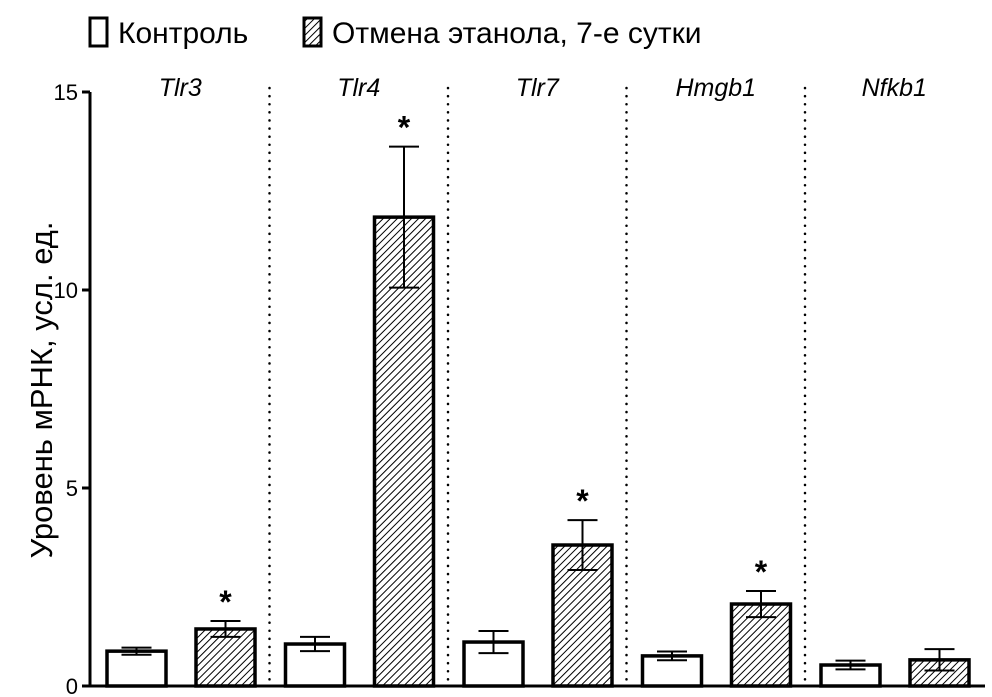 This screenshot has width=992, height=697. What do you see at coordinates (72, 488) in the screenshot?
I see `y-tick-label: 5` at bounding box center [72, 488].